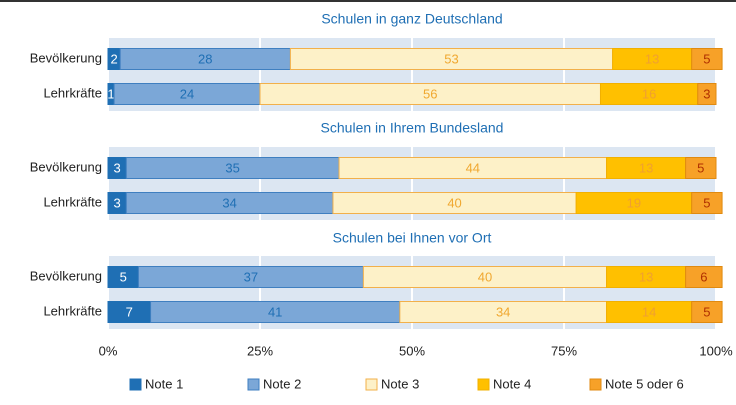 This screenshot has width=736, height=405. Describe the element at coordinates (649, 311) in the screenshot. I see `data-label: 14` at that location.